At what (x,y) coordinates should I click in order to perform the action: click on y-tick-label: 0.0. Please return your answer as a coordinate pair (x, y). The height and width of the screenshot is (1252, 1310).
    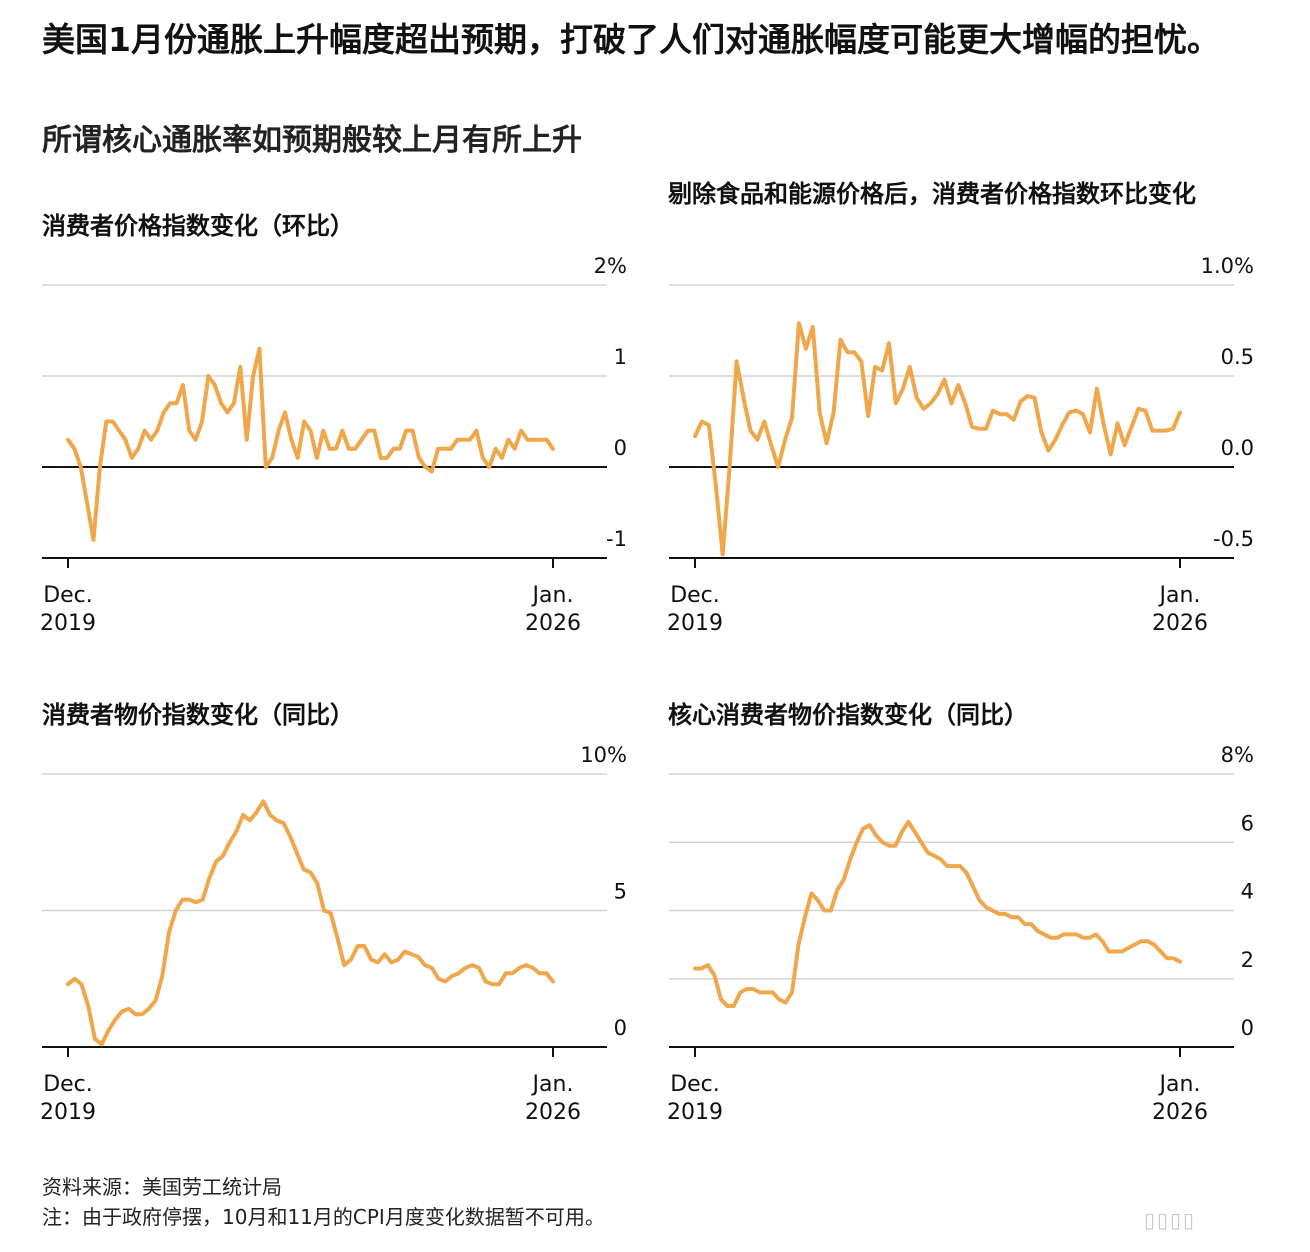
    Looking at the image, I should click on (1237, 448).